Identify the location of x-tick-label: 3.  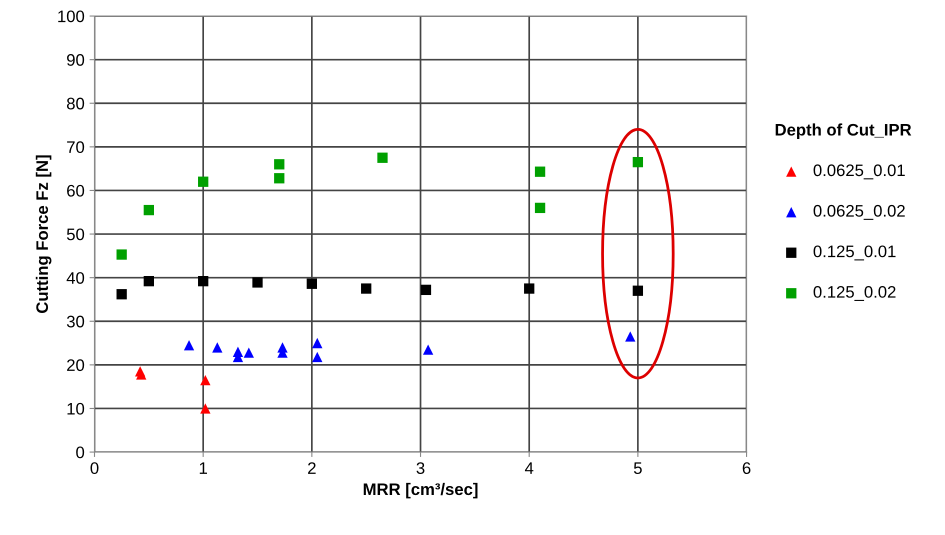
(420, 468).